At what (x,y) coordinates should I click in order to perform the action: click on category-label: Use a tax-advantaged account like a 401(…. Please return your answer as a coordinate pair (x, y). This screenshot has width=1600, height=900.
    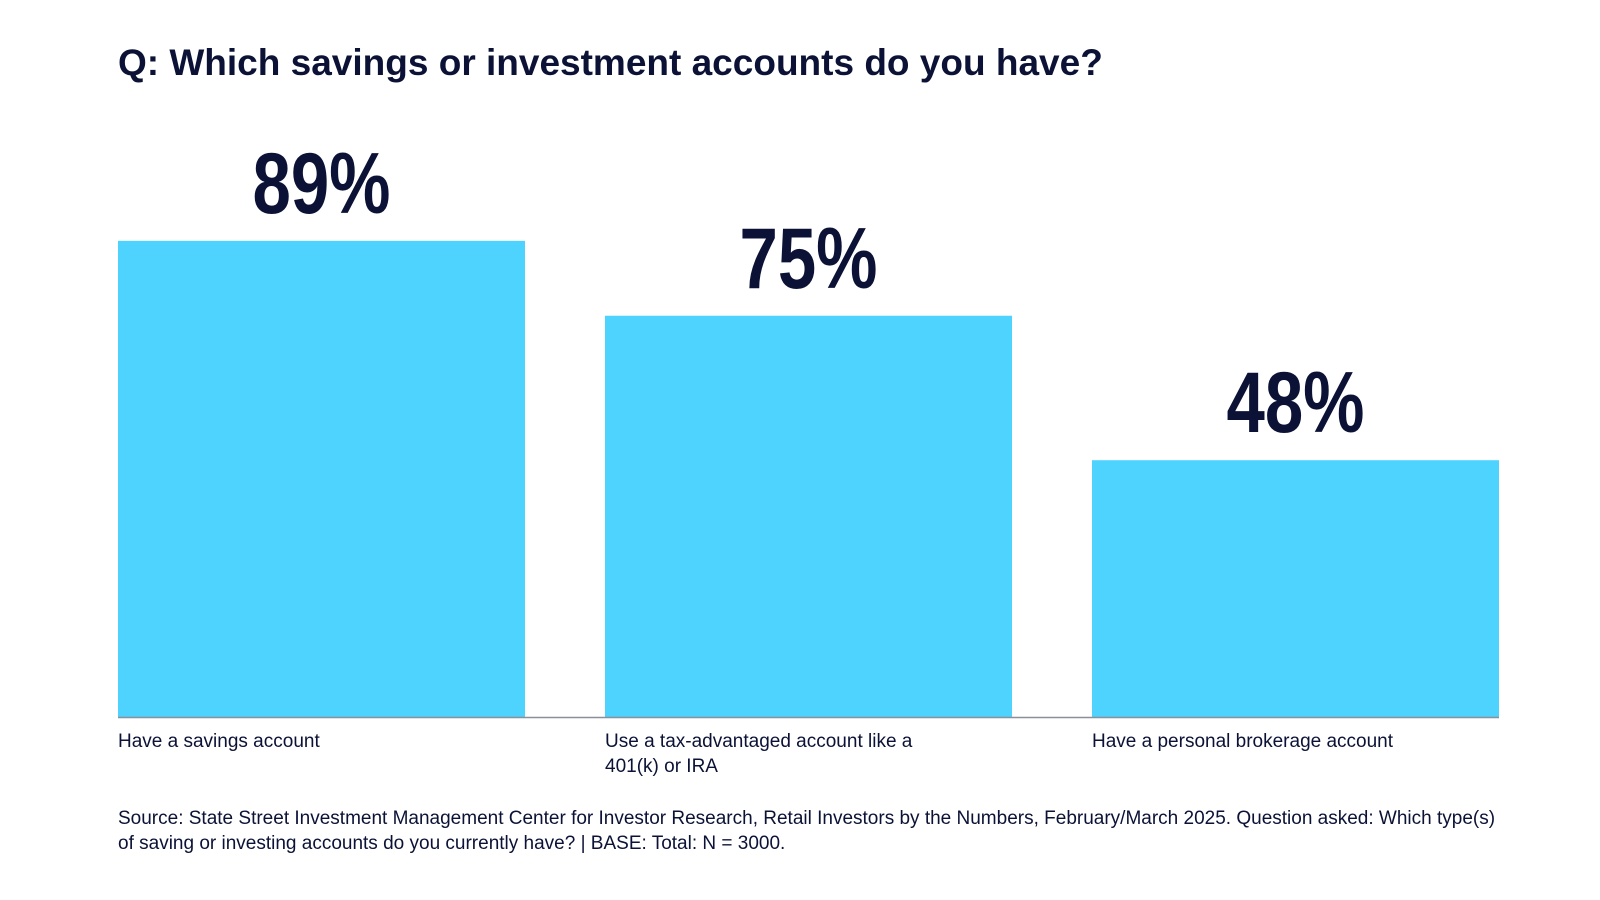
    Looking at the image, I should click on (759, 754).